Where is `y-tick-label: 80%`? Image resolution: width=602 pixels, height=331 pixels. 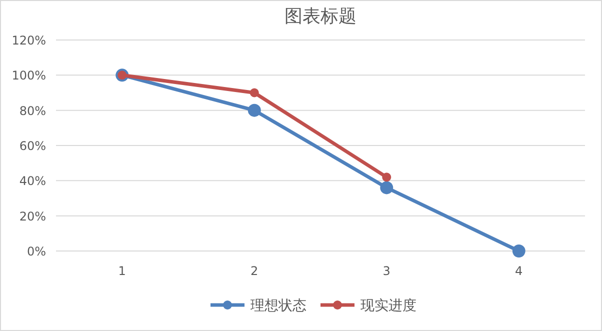
y-tick-label: 80% is located at coordinates (32, 111).